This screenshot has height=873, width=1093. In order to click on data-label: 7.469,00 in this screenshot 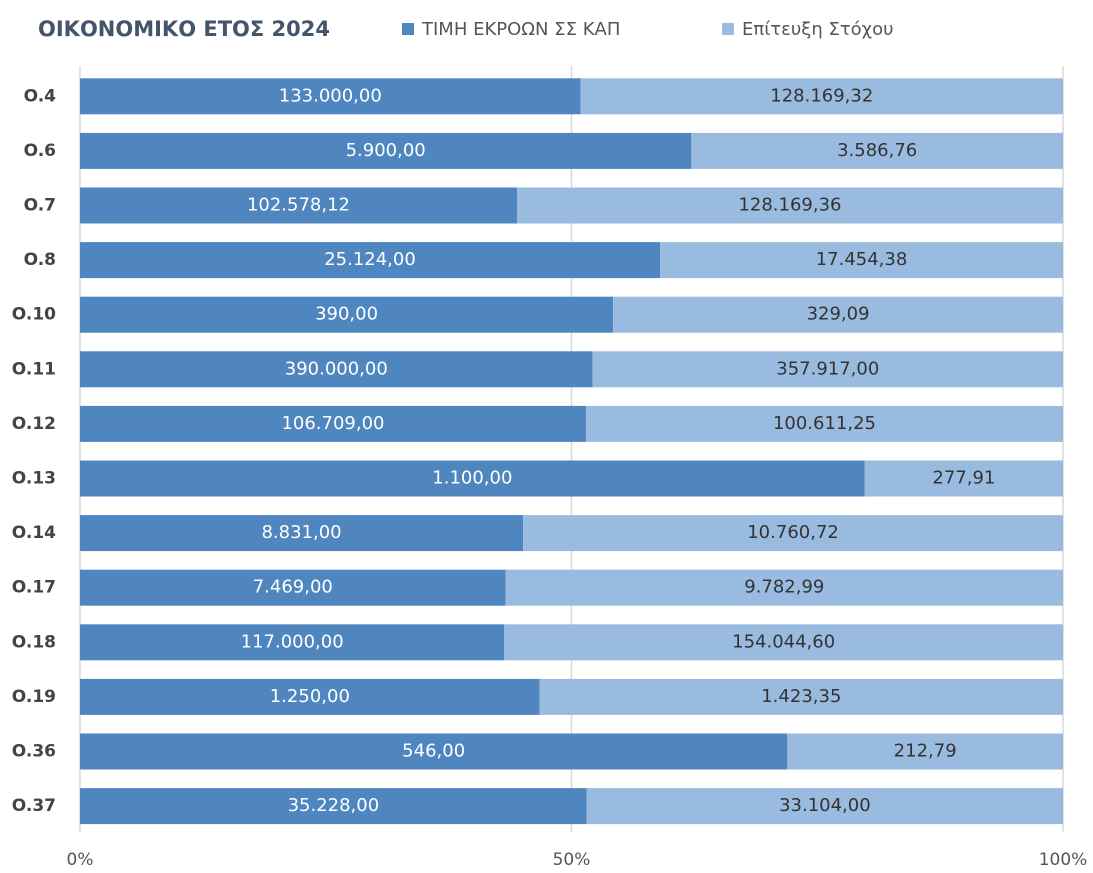, I will do `click(293, 587)`.